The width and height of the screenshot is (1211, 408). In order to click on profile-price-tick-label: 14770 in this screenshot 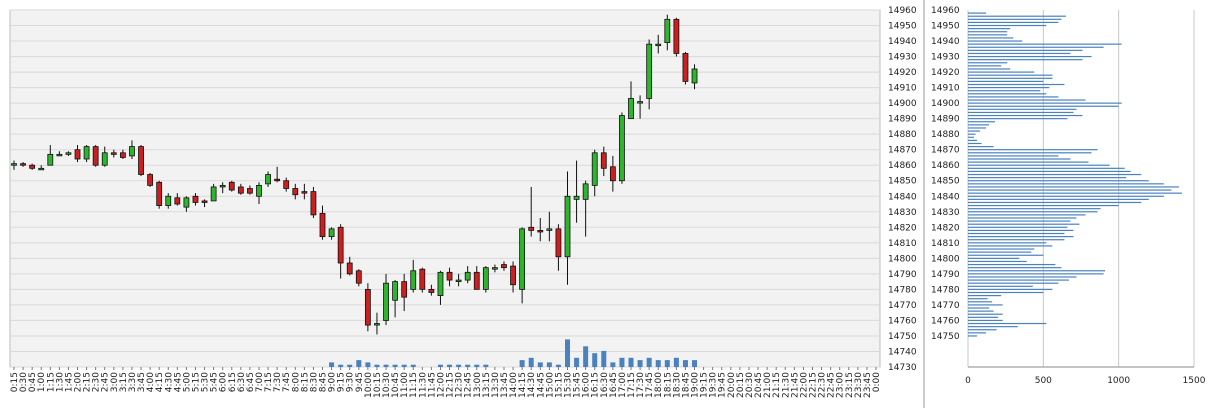, I will do `click(945, 306)`.